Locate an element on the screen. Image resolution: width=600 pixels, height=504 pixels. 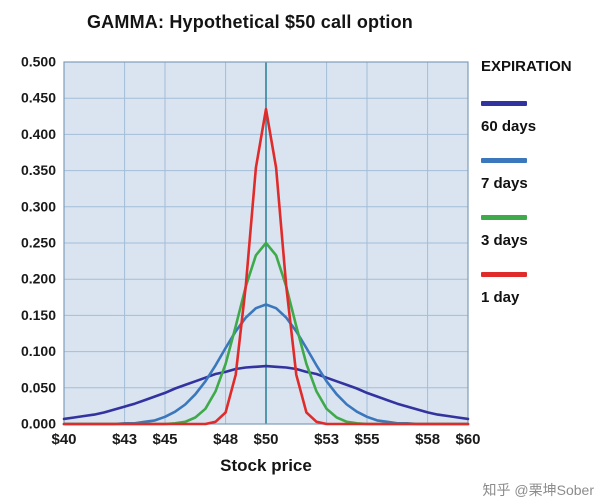
legend-entry: 7 days is located at coordinates (540, 175).